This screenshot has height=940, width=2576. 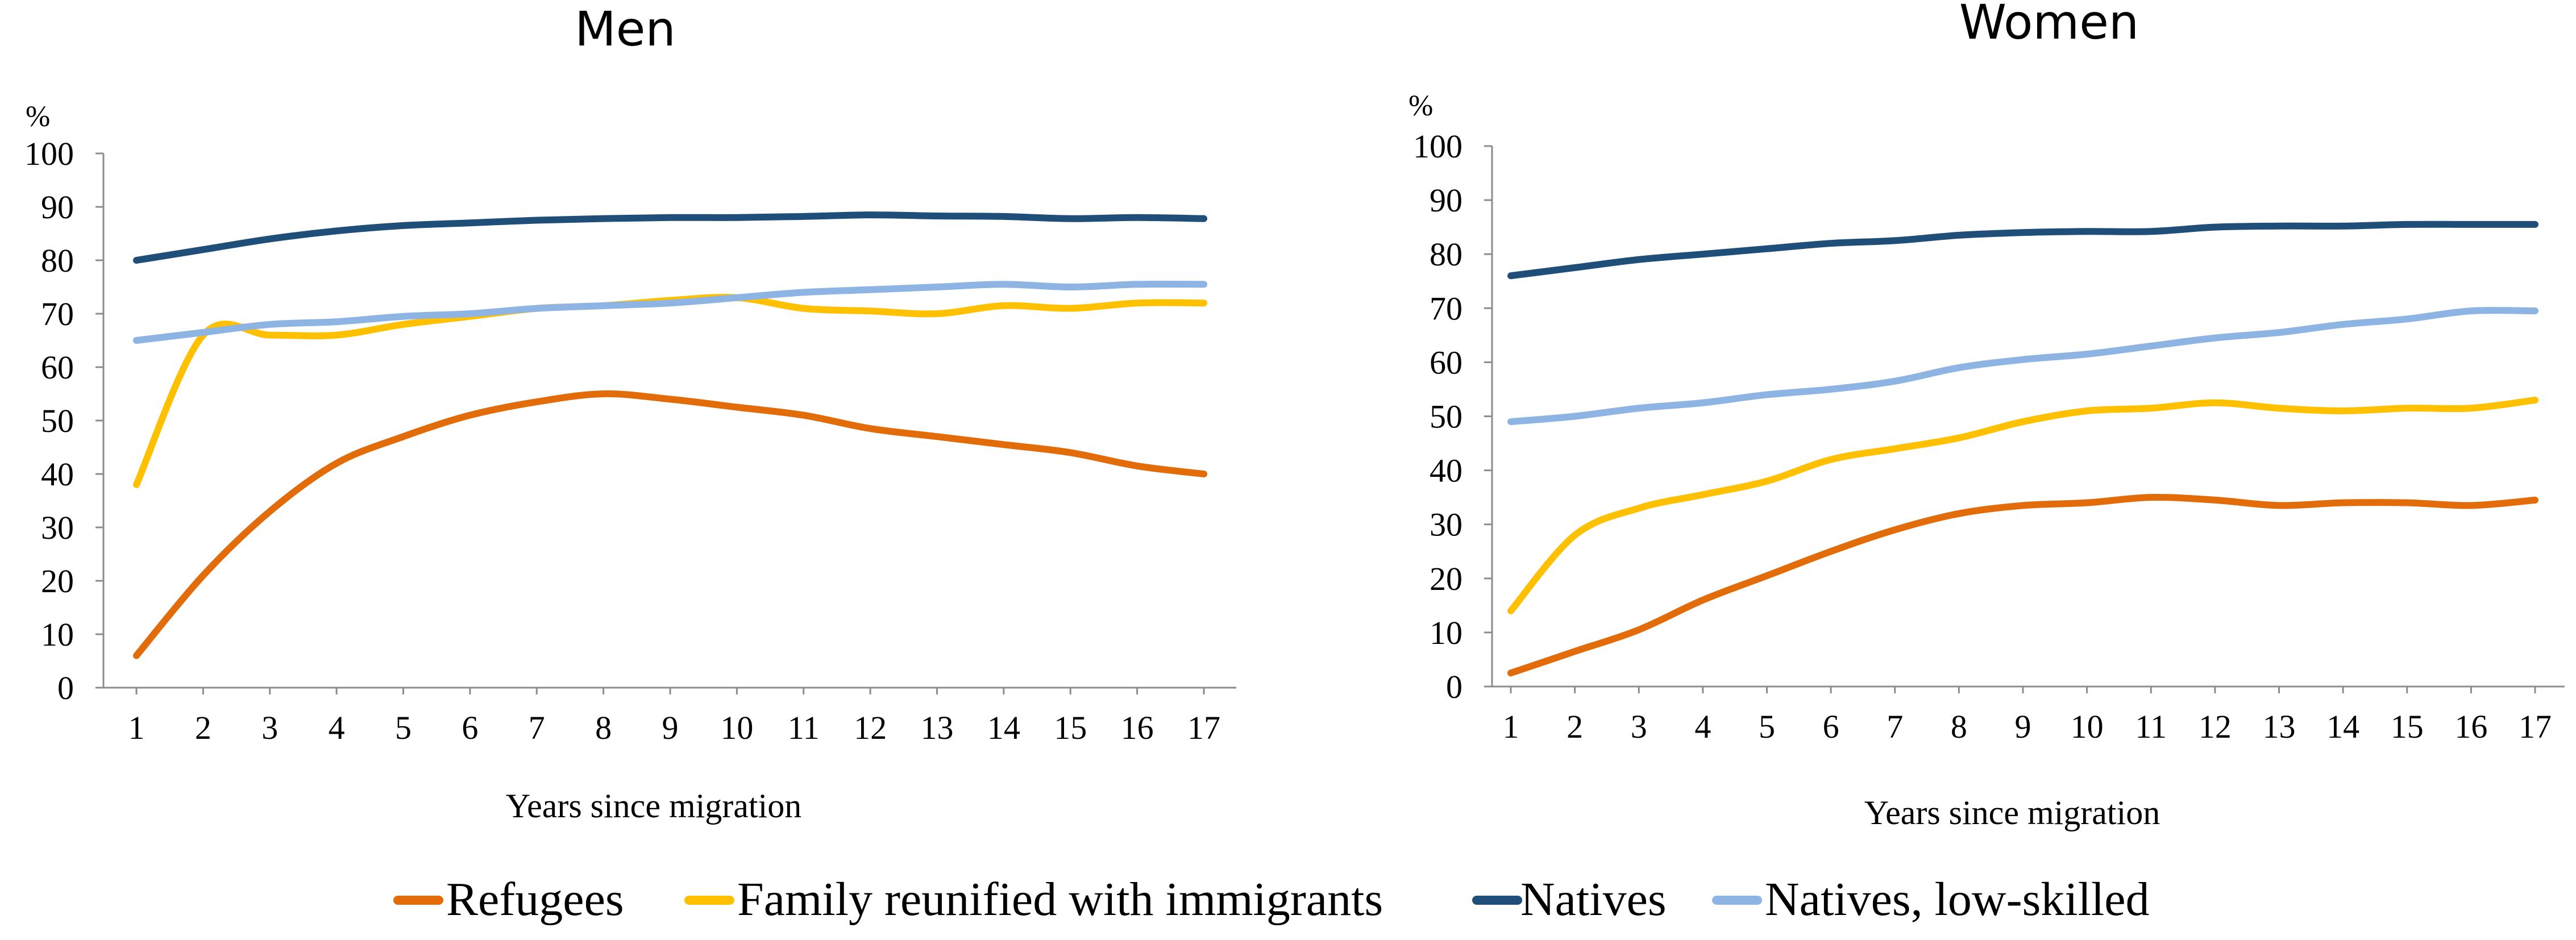 What do you see at coordinates (535, 899) in the screenshot?
I see `legend-label: Refugees` at bounding box center [535, 899].